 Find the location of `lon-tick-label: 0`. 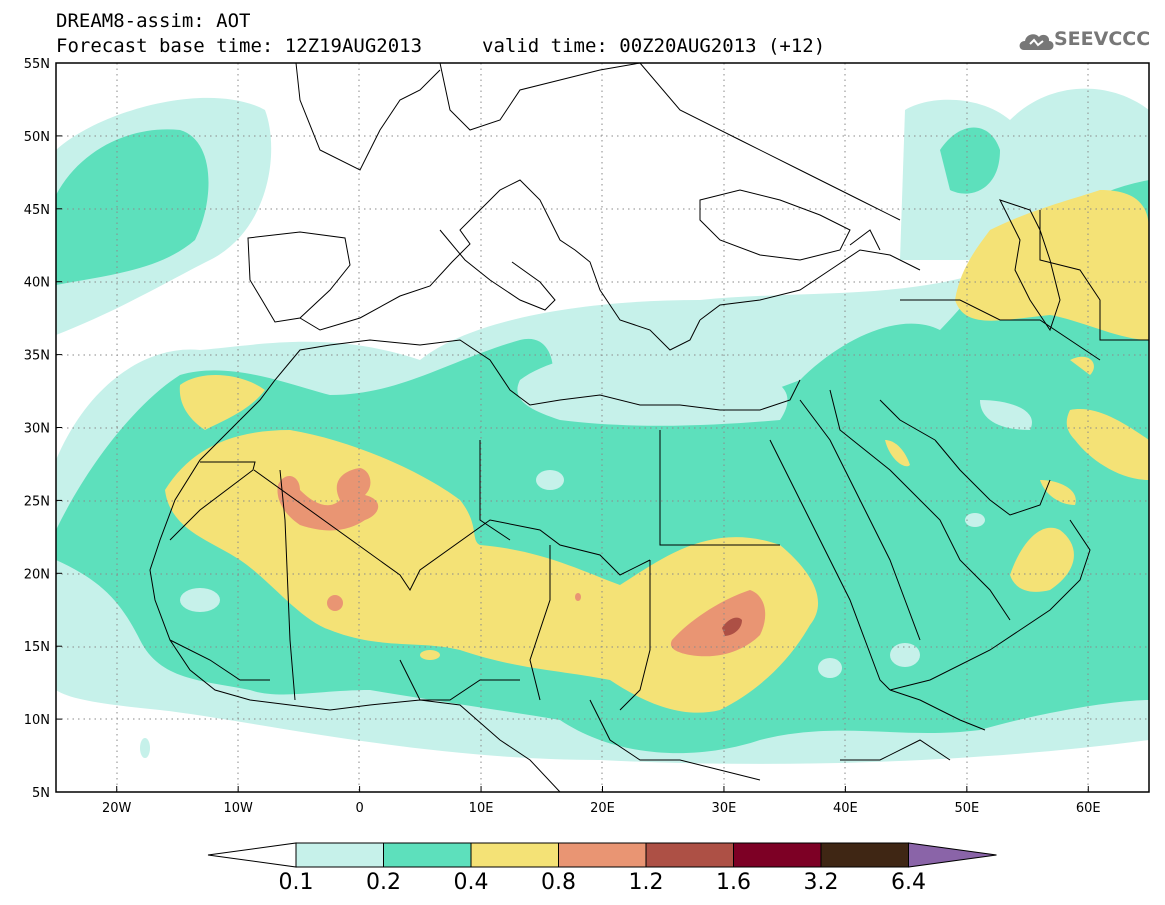

lon-tick-label: 0 is located at coordinates (359, 808).